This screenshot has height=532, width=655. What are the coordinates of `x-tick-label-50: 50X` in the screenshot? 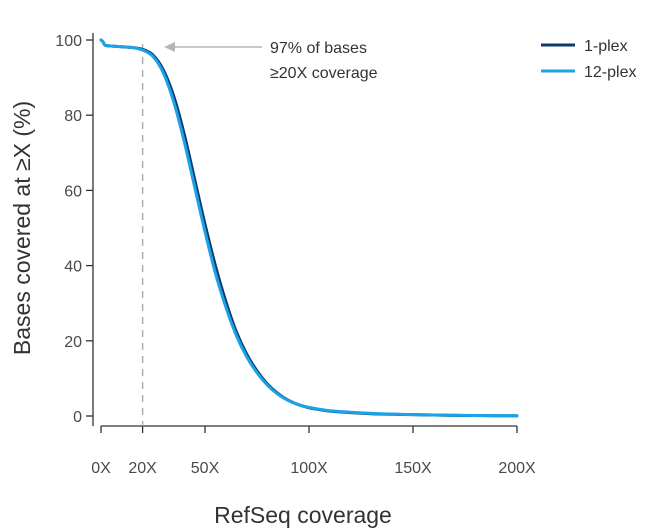 It's located at (205, 468).